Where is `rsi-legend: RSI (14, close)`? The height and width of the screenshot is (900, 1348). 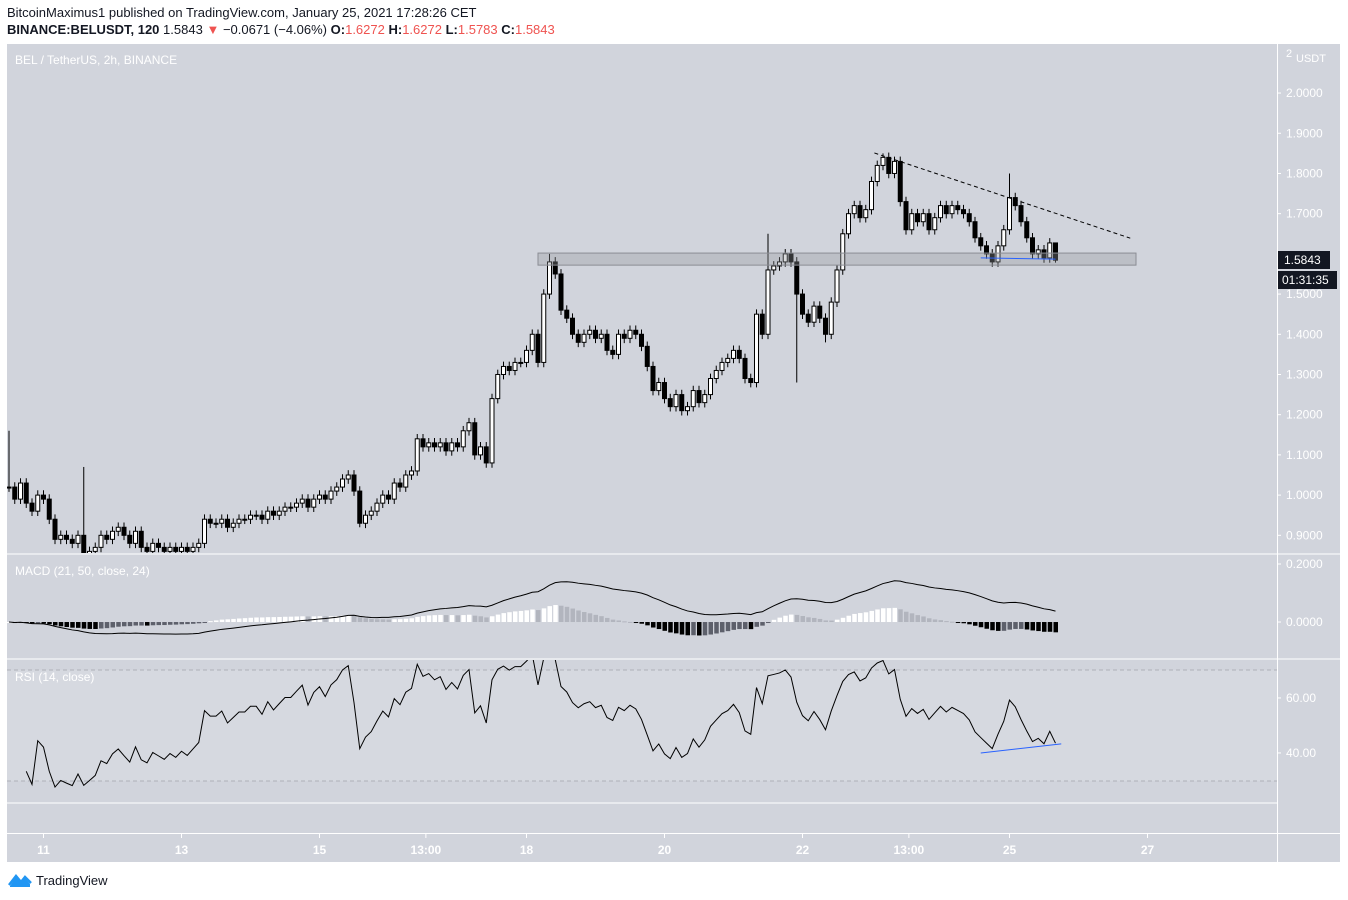 rsi-legend: RSI (14, close) is located at coordinates (55, 677).